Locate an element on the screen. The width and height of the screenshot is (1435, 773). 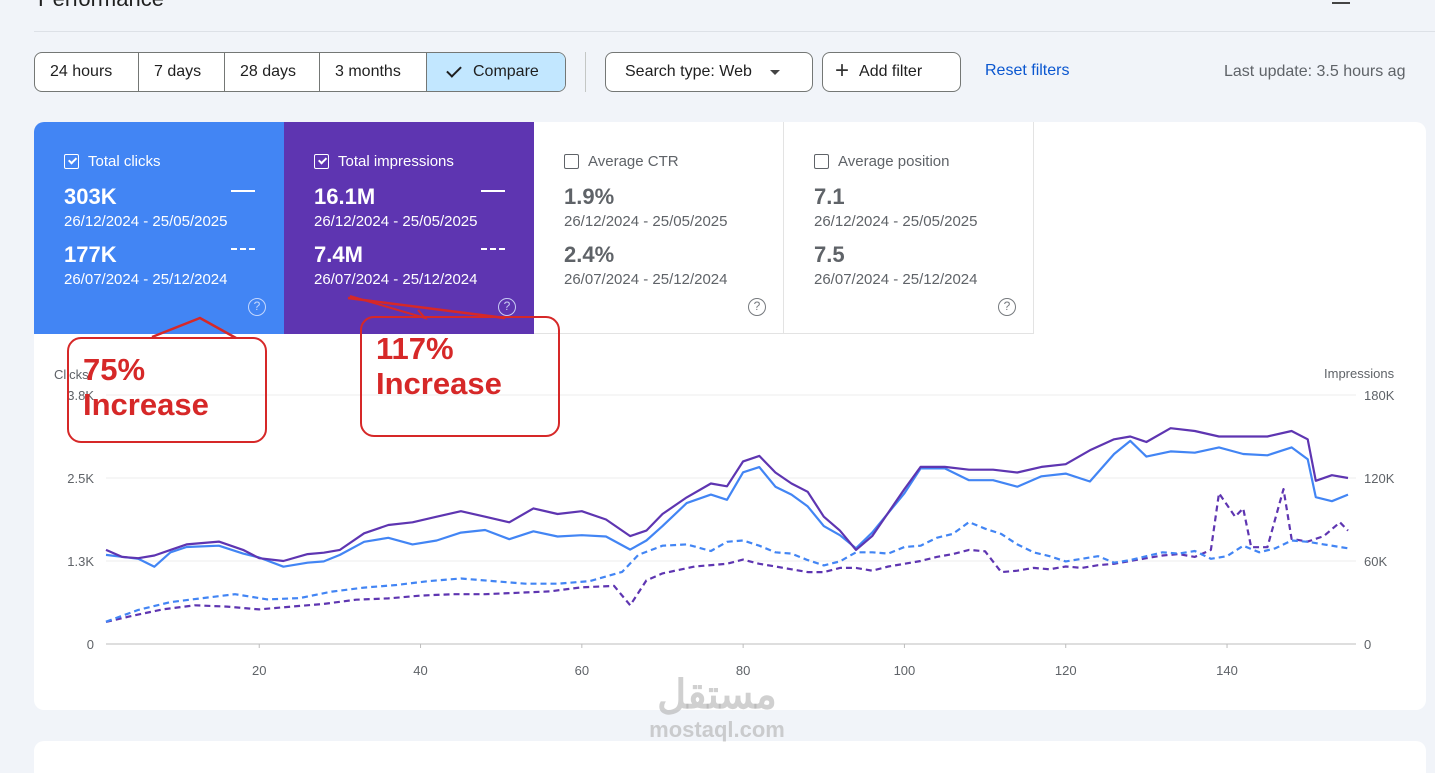
right-axis-tick-label: 120K is located at coordinates (1379, 478).